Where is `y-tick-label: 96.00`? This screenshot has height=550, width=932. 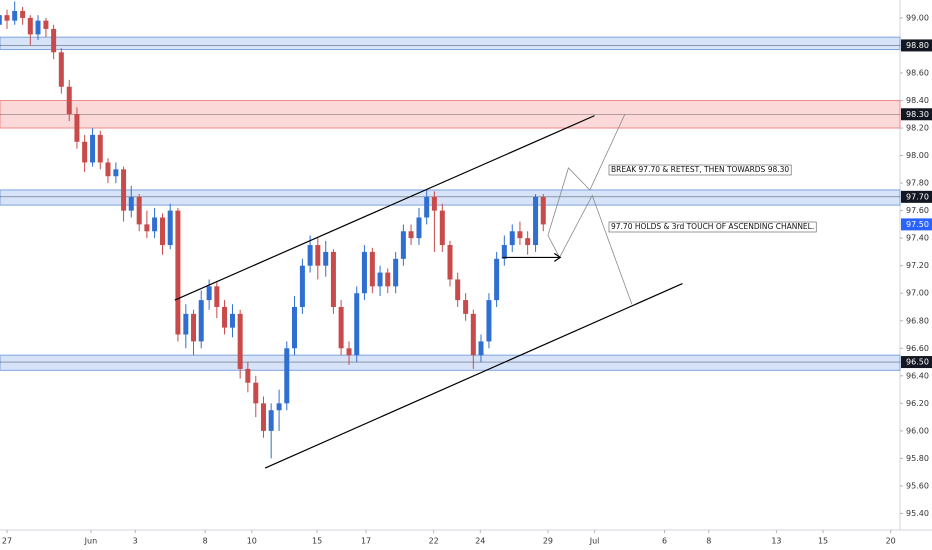 y-tick-label: 96.00 is located at coordinates (917, 430).